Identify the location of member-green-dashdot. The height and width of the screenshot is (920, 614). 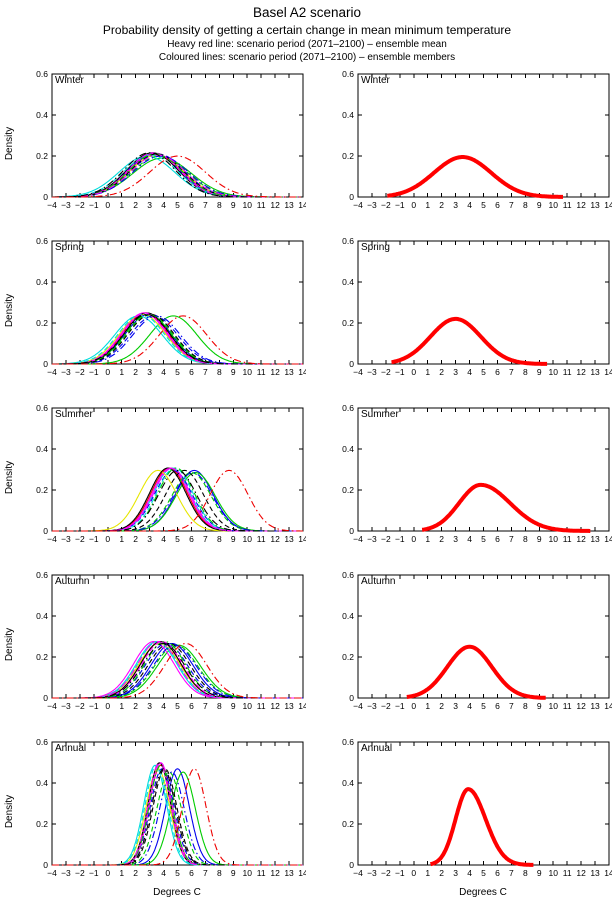
(177, 175).